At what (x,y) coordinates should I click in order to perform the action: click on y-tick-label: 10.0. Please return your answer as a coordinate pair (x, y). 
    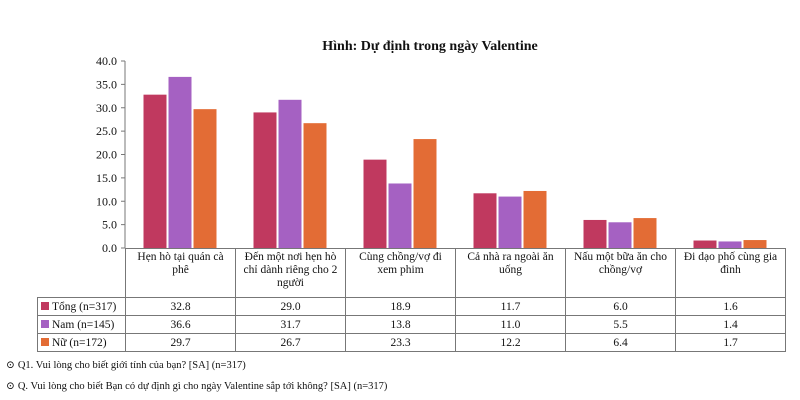
    Looking at the image, I should click on (106, 201).